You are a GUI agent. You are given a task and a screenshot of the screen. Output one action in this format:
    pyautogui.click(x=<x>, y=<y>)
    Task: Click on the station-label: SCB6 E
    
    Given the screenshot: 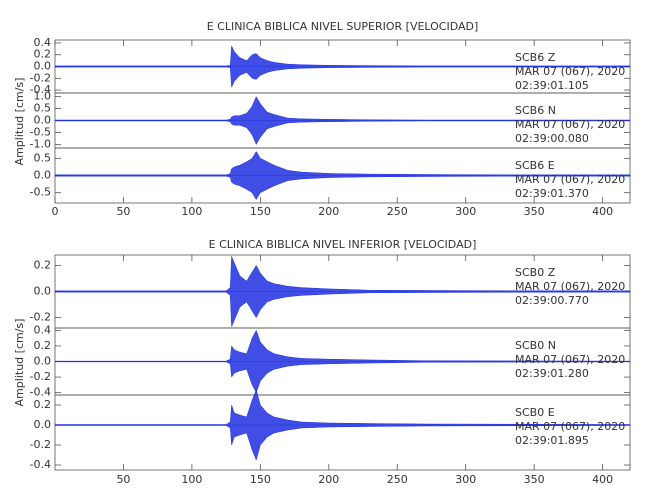 What is the action you would take?
    pyautogui.click(x=535, y=165)
    